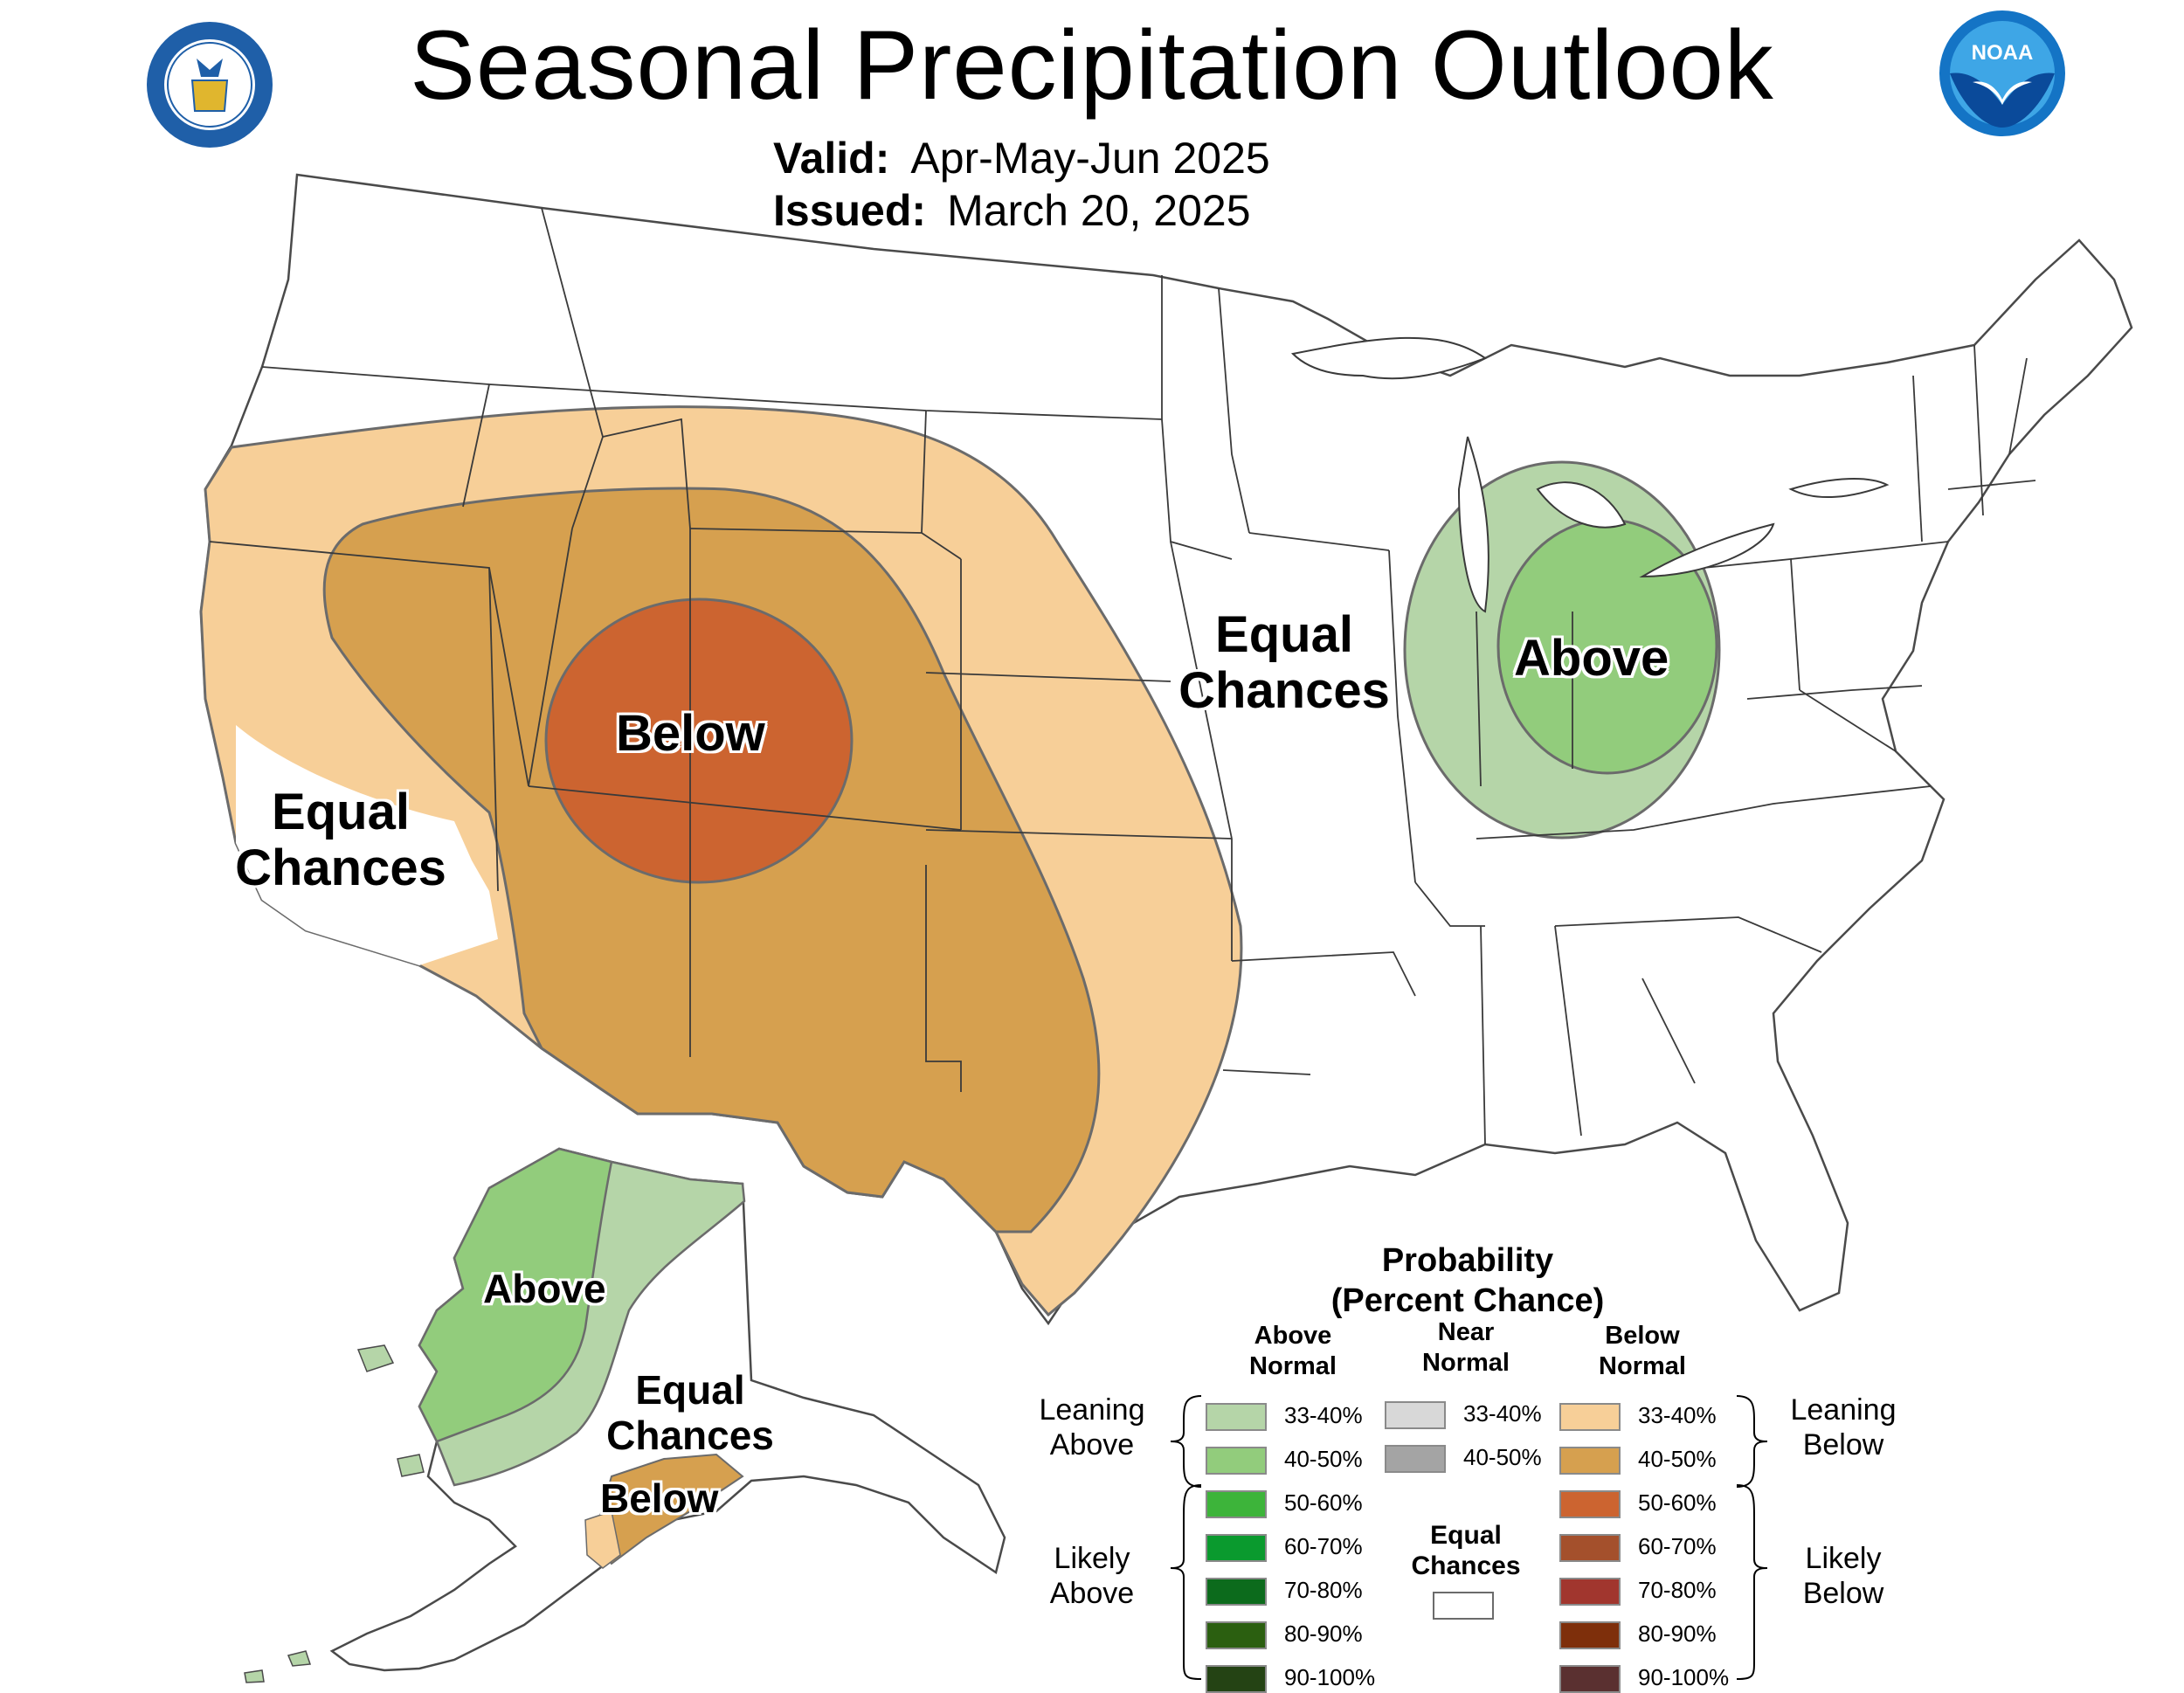  Describe the element at coordinates (1330, 1677) in the screenshot. I see `legend-label-above-7: 90-100%` at that location.